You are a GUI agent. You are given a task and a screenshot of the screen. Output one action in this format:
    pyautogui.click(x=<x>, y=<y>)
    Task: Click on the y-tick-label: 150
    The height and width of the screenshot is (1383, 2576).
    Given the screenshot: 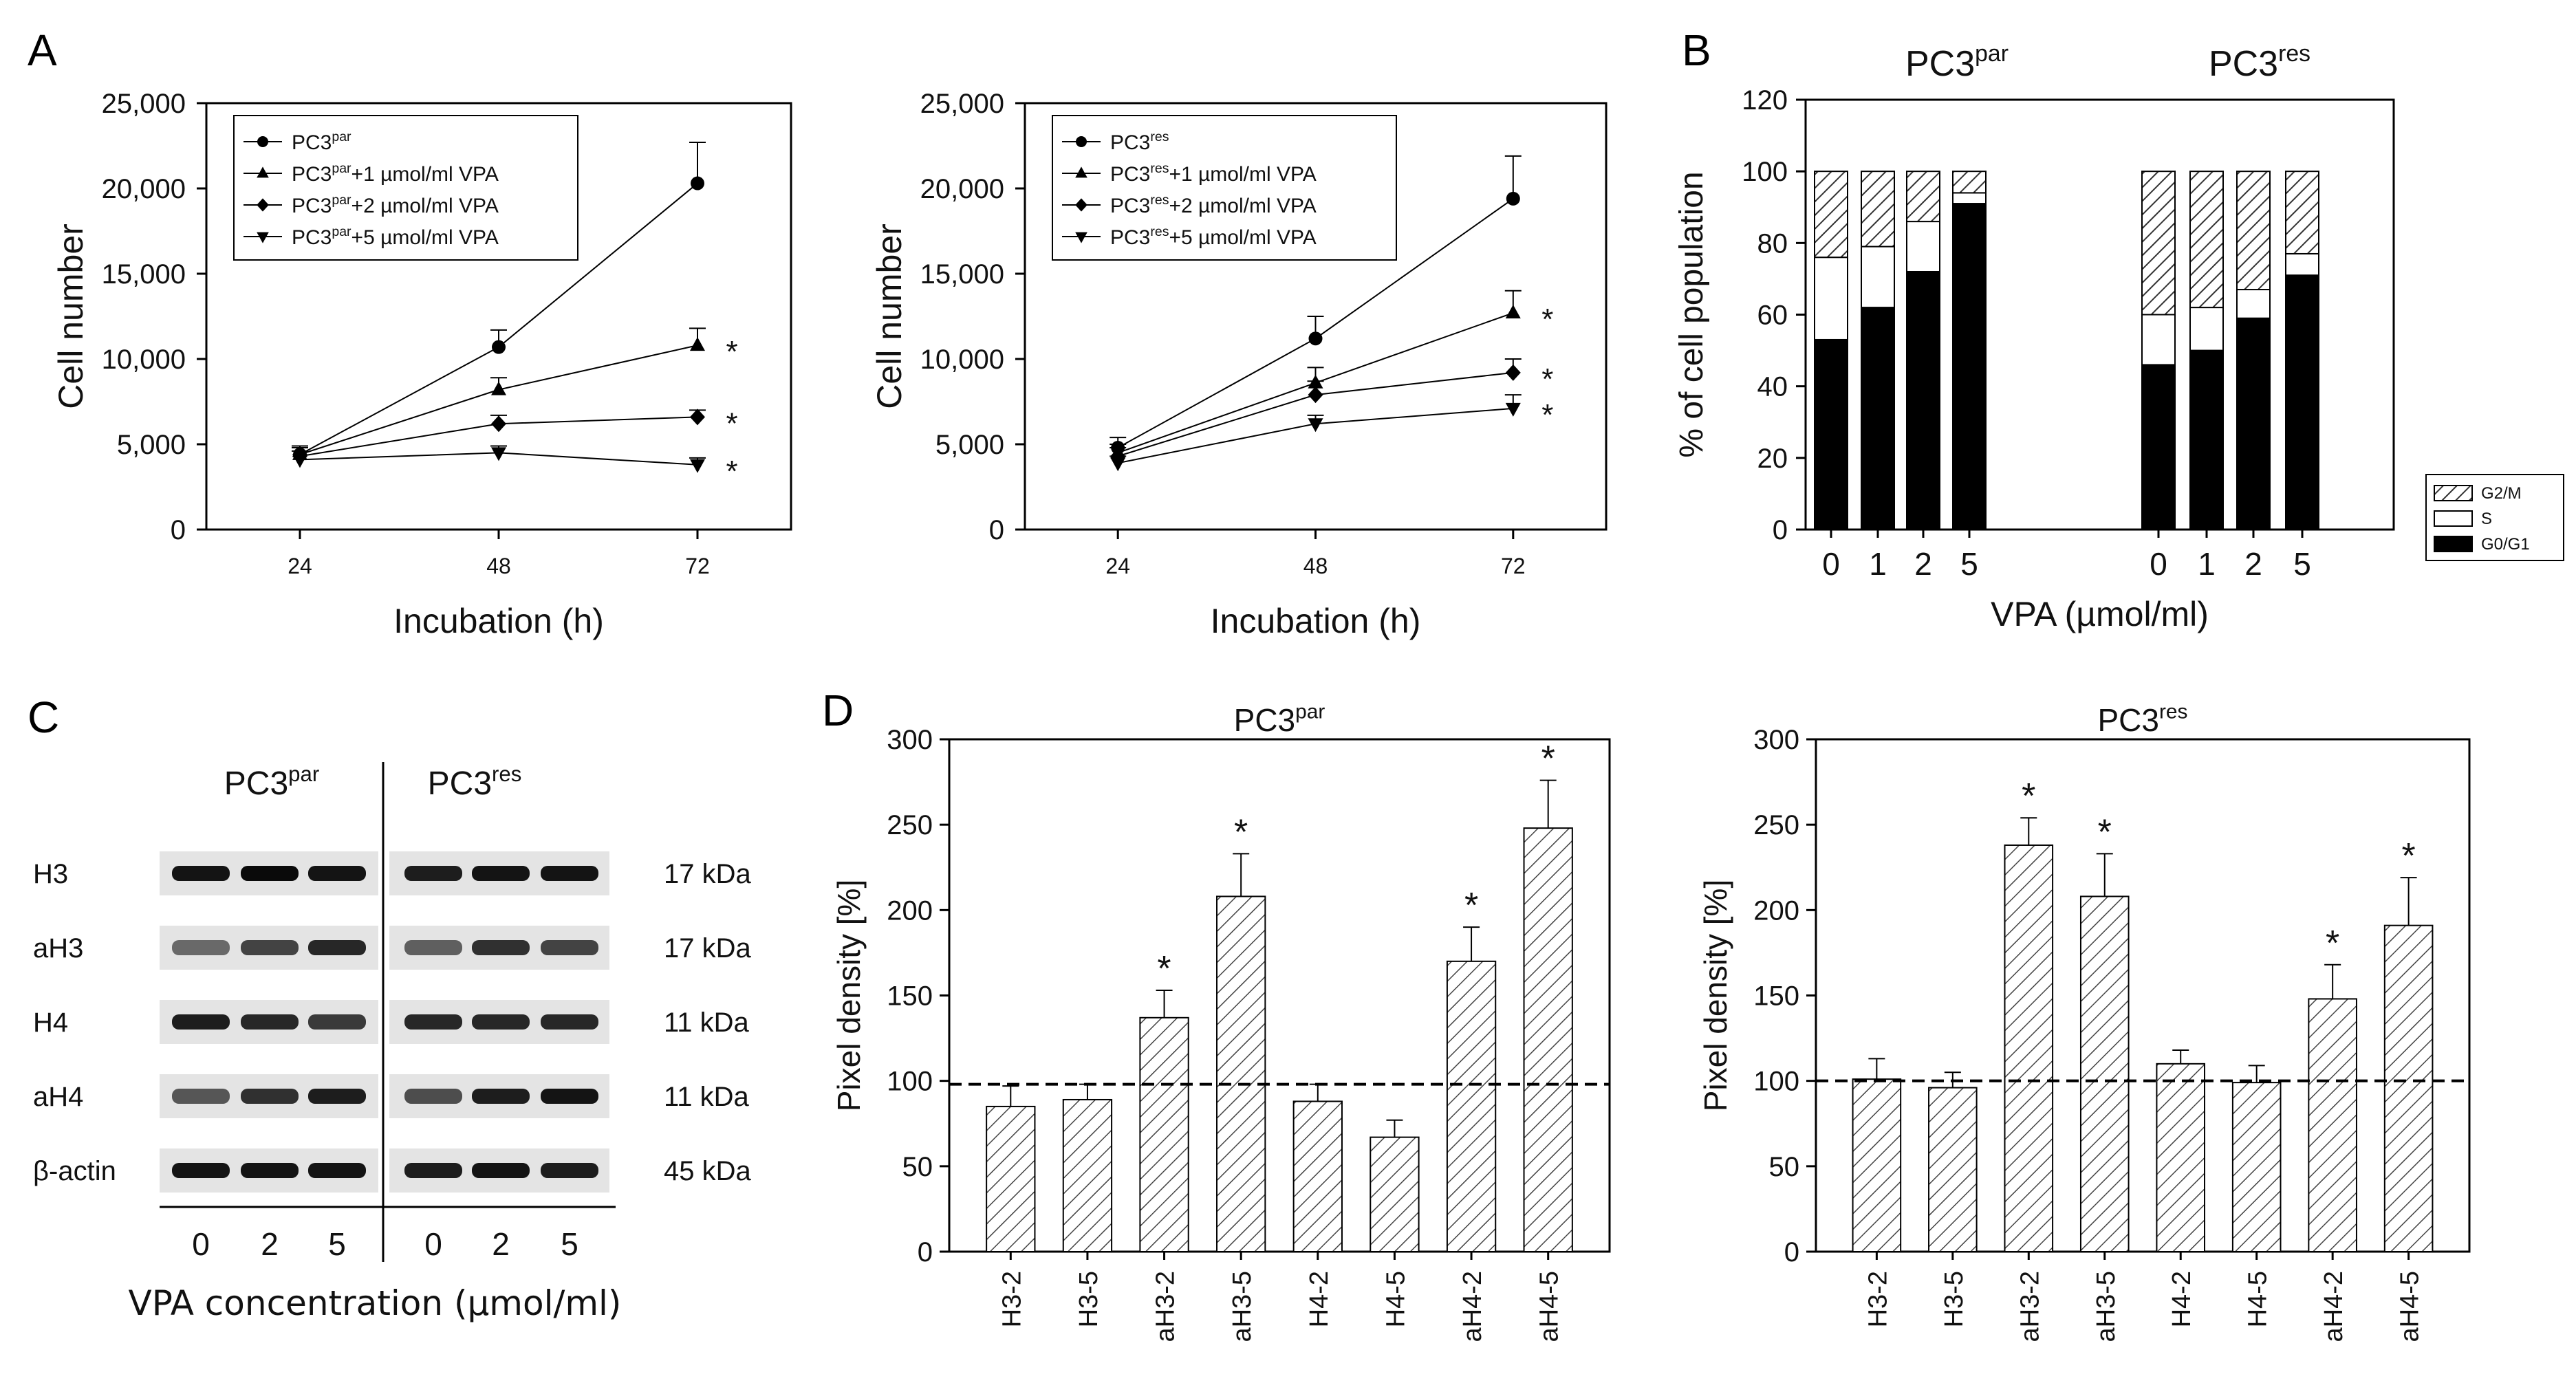 What is the action you would take?
    pyautogui.click(x=1776, y=996)
    